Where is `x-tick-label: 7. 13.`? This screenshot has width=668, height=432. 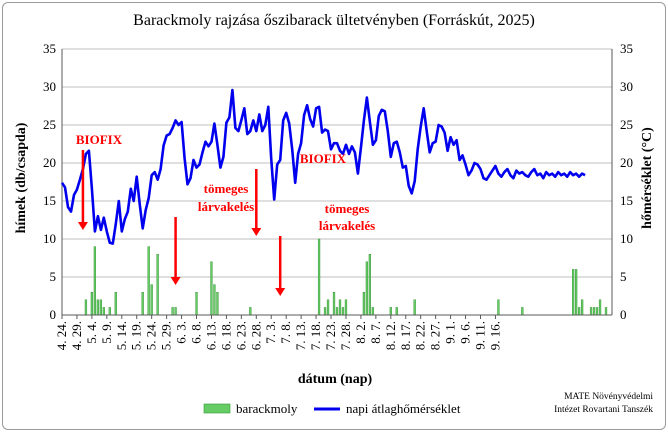 x-tick-label: 7. 13. is located at coordinates (300, 335).